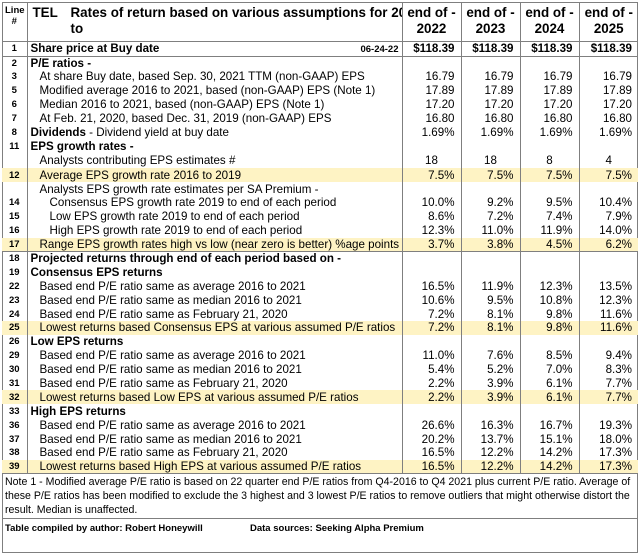  Describe the element at coordinates (549, 216) in the screenshot. I see `value-cell: 7.4%` at that location.